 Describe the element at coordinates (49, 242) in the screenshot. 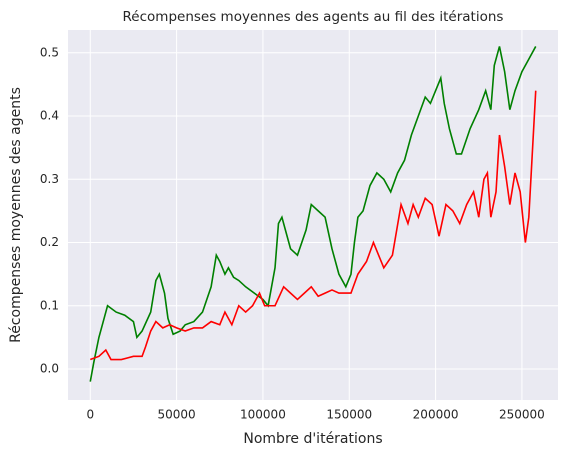

I see `y-tick-label: 0.2` at that location.